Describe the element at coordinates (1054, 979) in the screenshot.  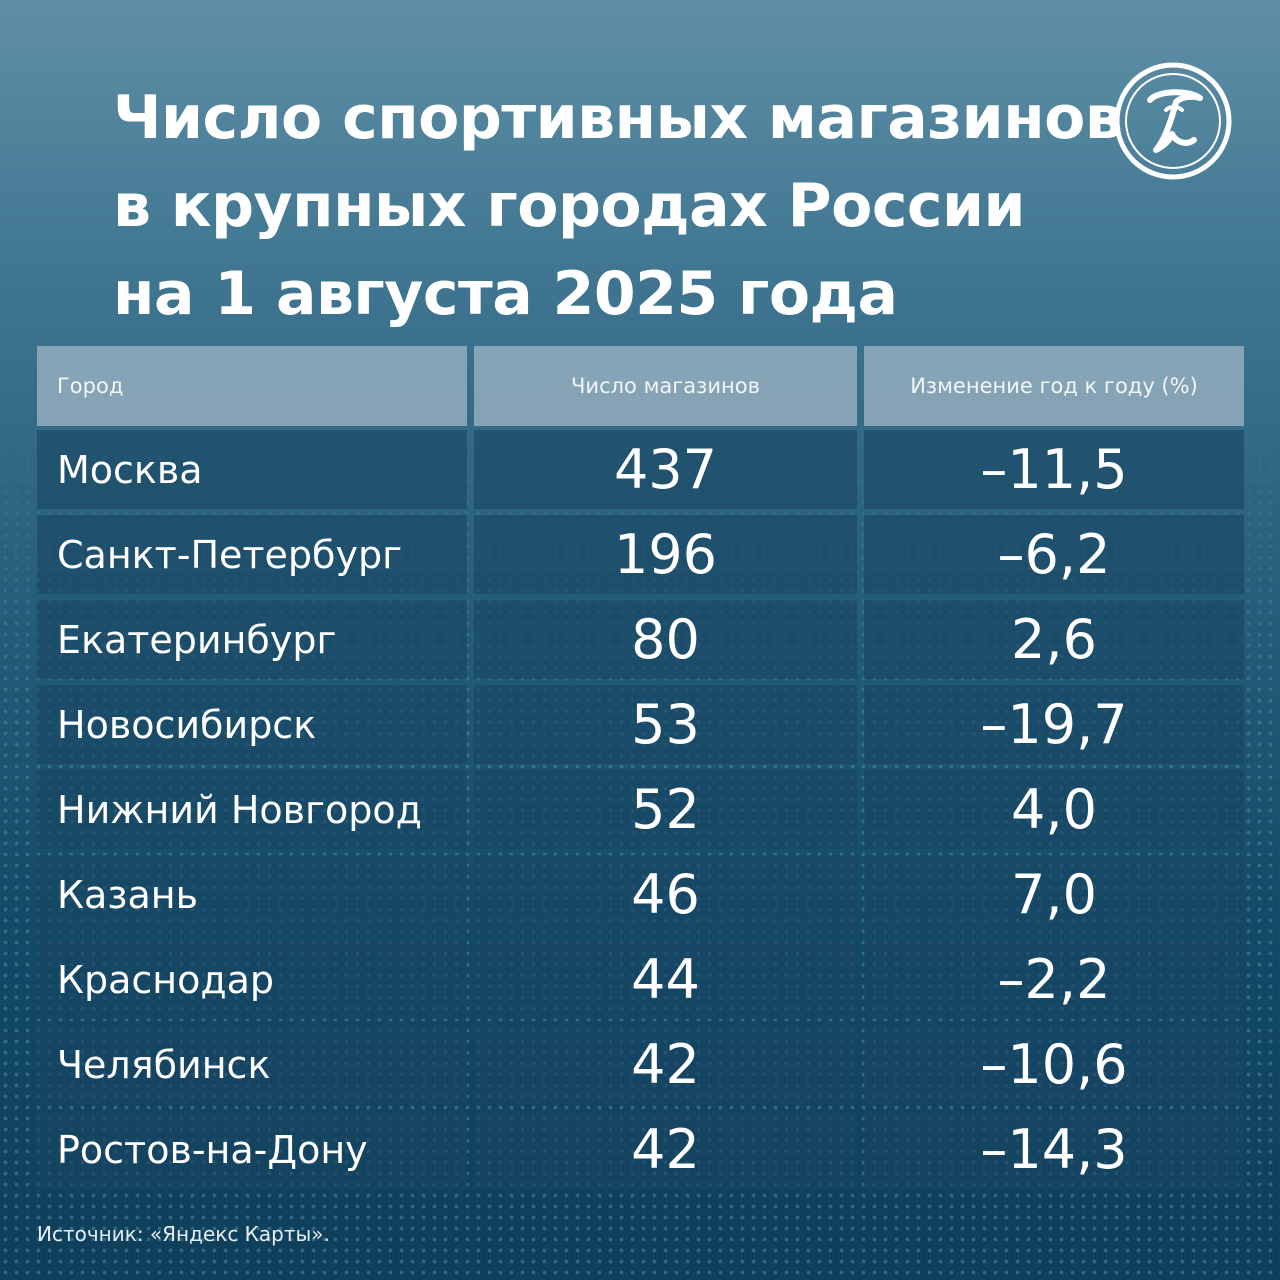
I see `change-cell: –2,2` at that location.